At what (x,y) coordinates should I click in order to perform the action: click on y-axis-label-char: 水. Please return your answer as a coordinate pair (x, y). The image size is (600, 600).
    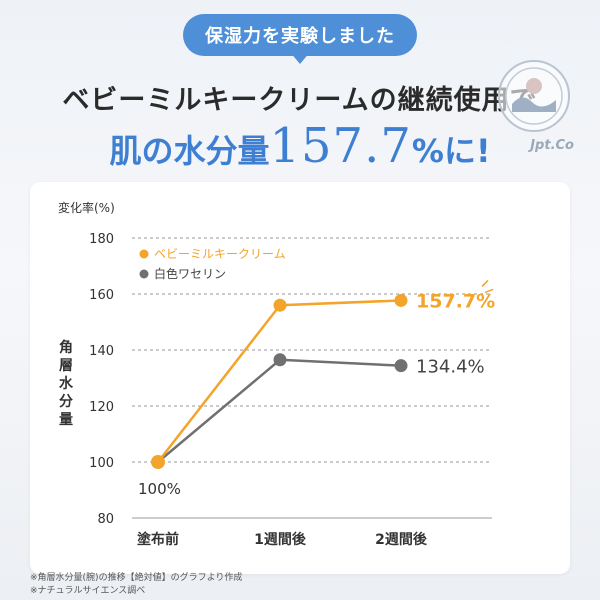
    Looking at the image, I should click on (66, 383).